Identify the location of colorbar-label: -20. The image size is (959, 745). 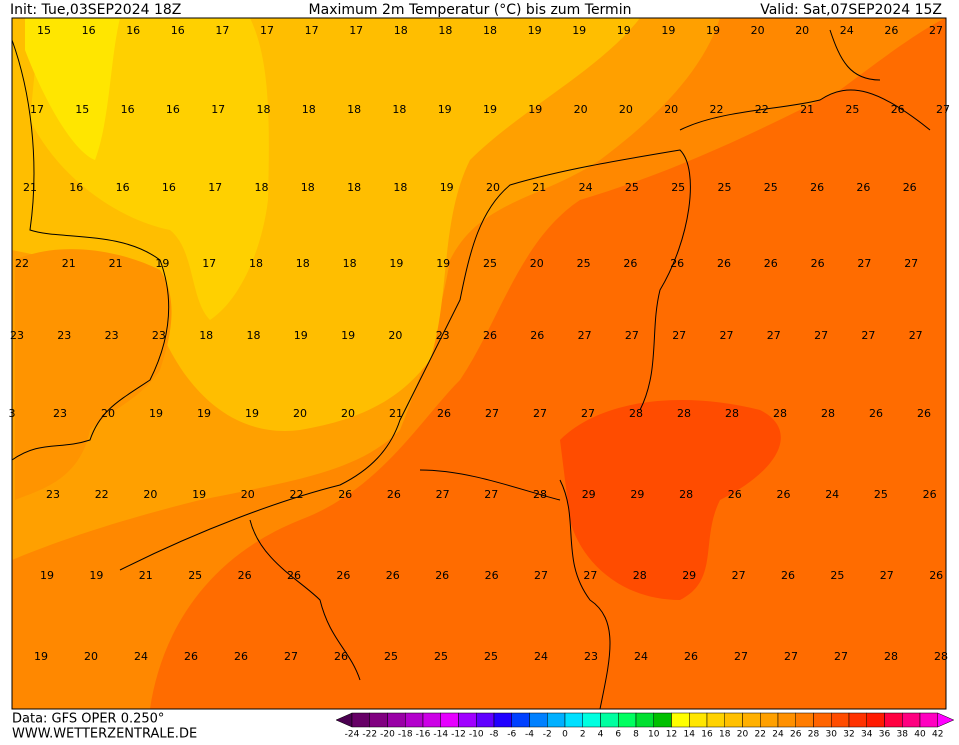
(387, 735).